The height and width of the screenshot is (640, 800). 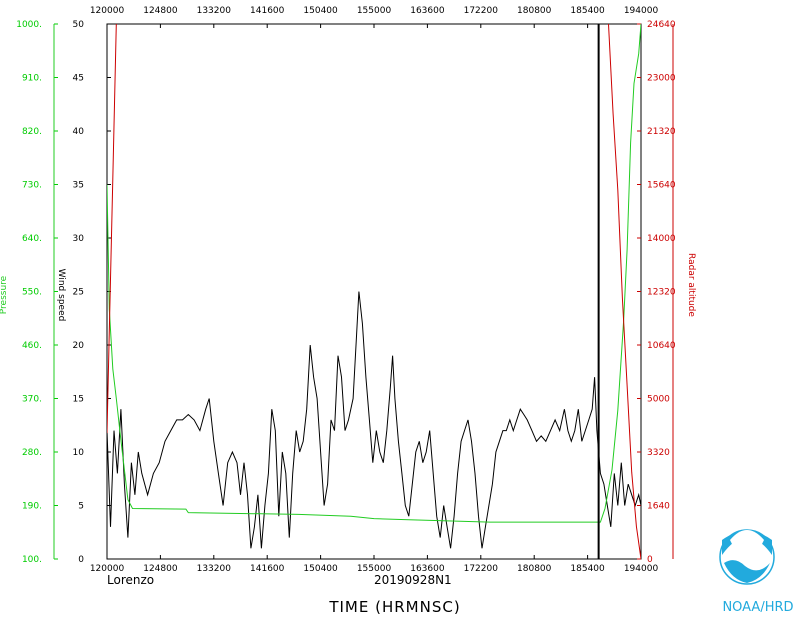 I want to click on pressure-tick-label: 100., so click(x=32, y=560).